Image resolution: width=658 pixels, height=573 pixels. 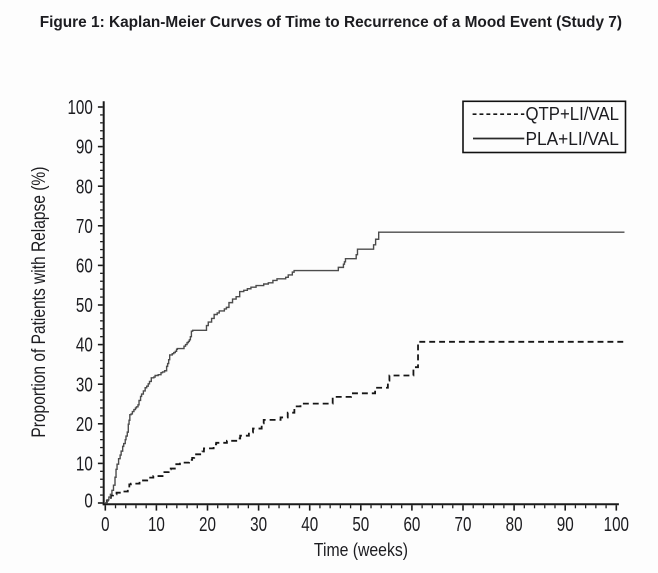 What do you see at coordinates (572, 113) in the screenshot?
I see `svg-text: QTP+LI/VAL` at bounding box center [572, 113].